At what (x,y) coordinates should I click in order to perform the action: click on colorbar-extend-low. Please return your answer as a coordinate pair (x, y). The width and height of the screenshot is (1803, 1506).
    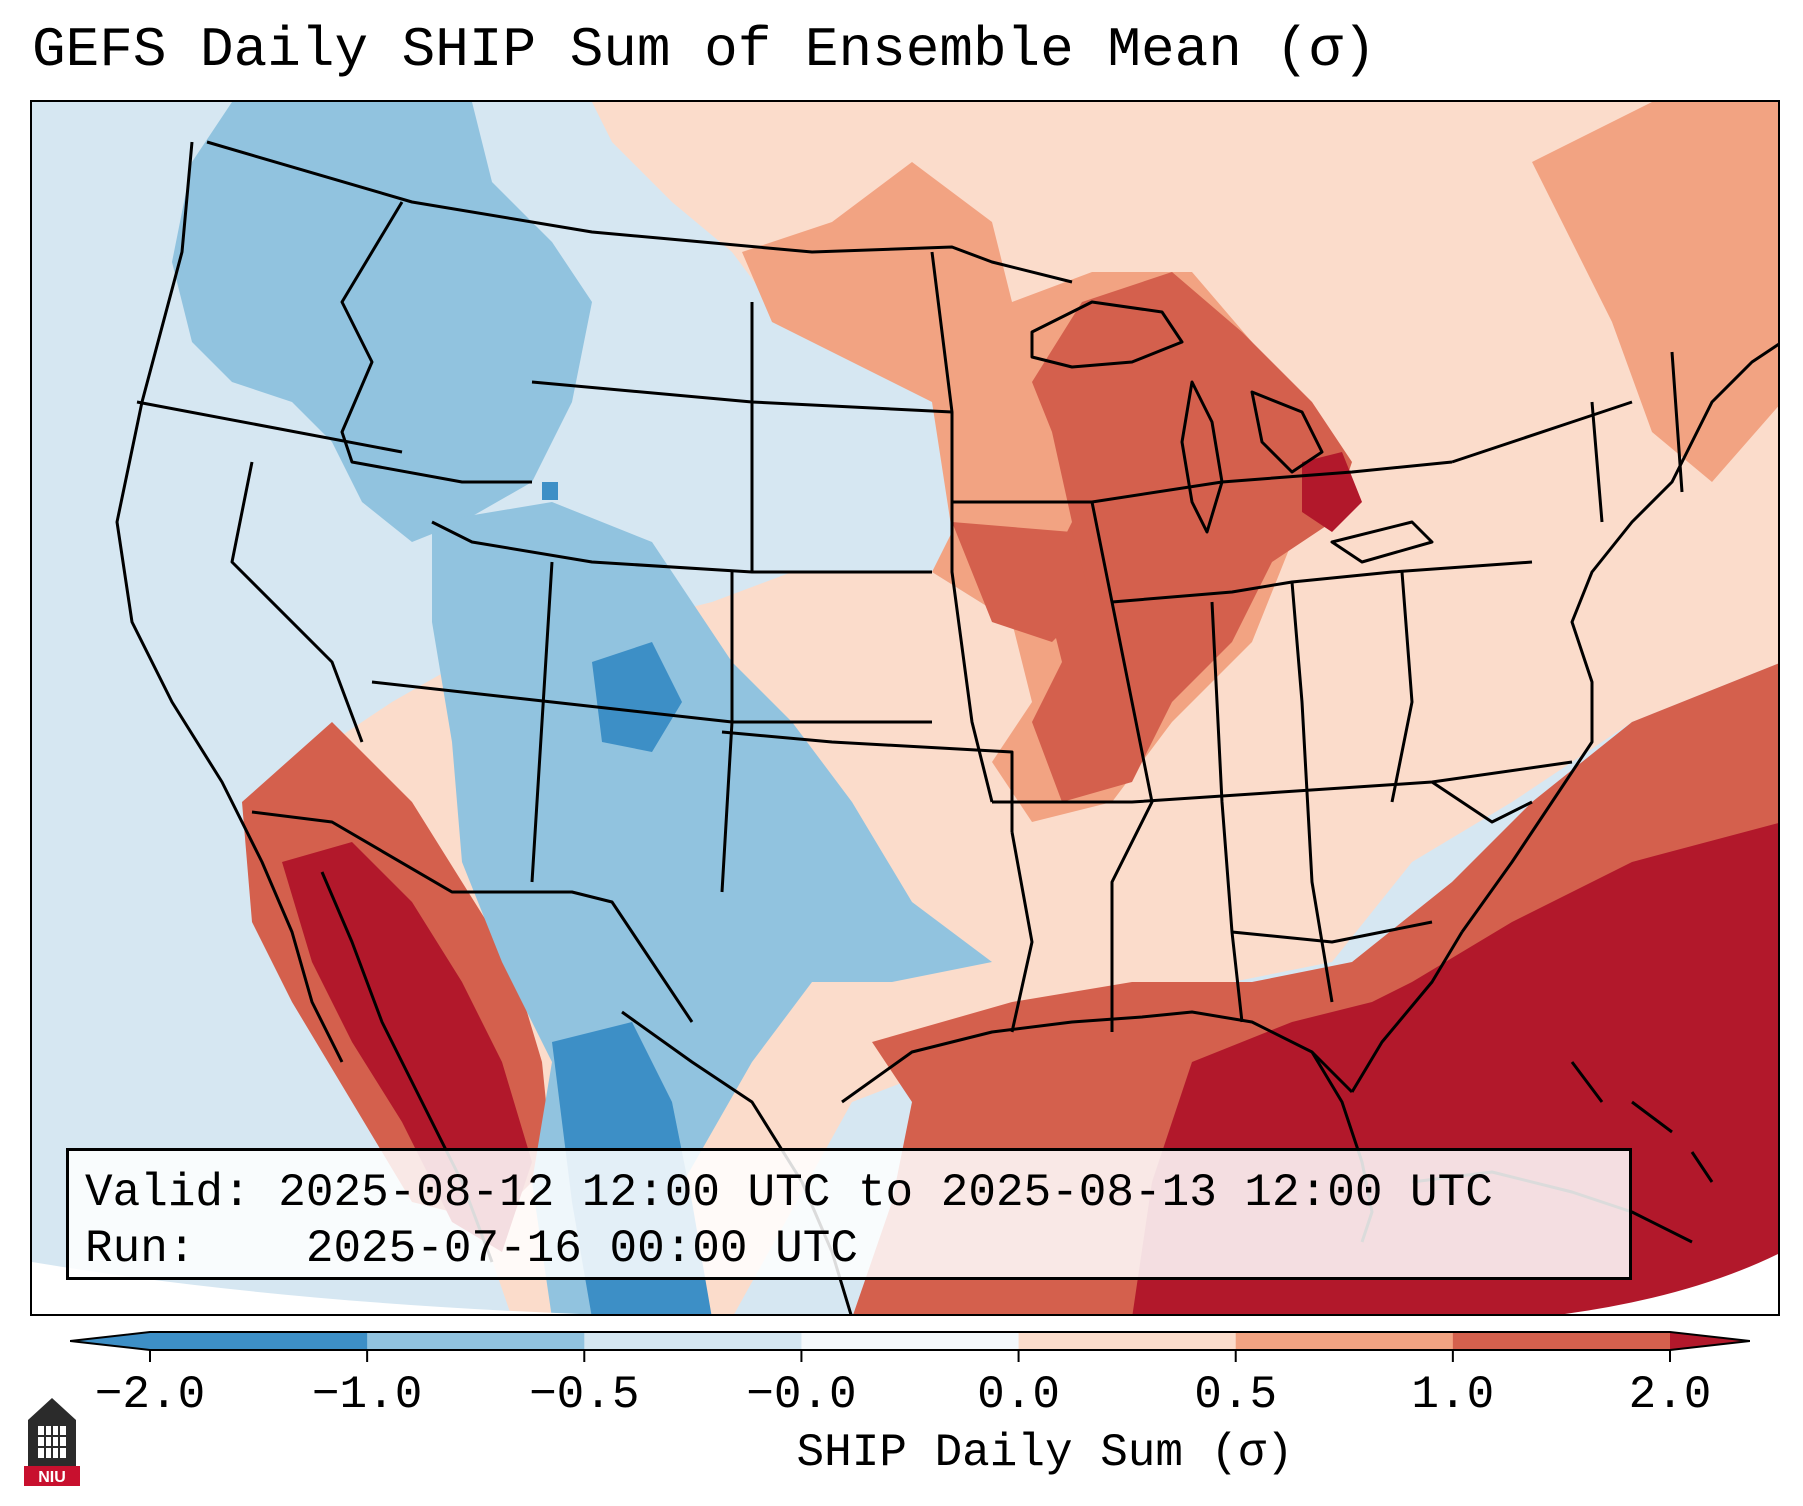
    Looking at the image, I should click on (110, 1341).